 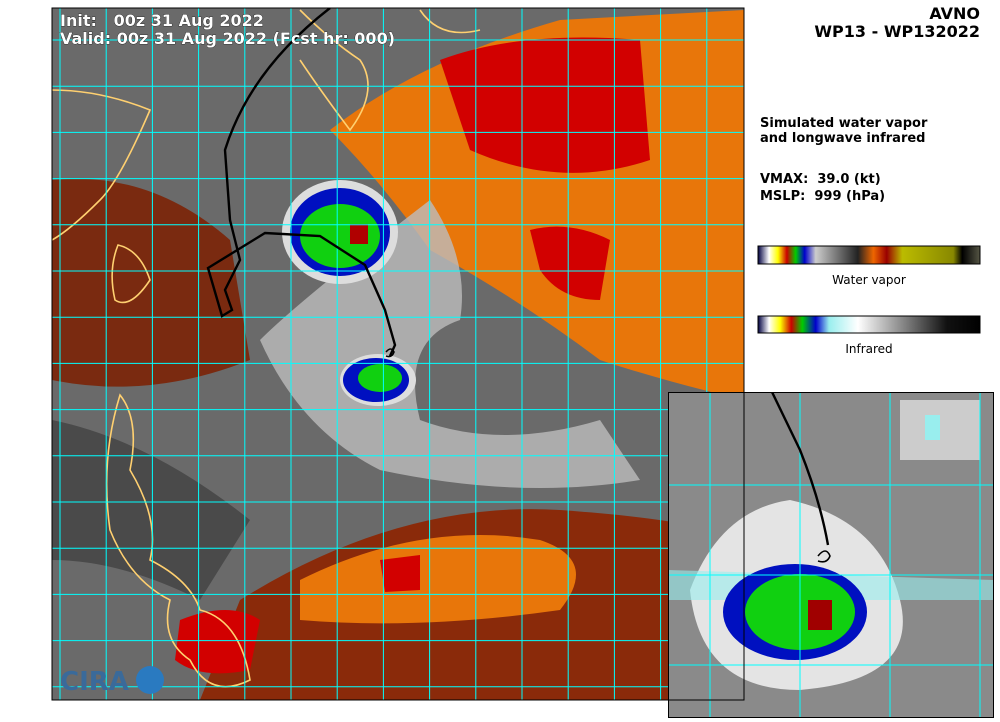 I want to click on colorbar-label: Infrared, so click(x=868, y=349).